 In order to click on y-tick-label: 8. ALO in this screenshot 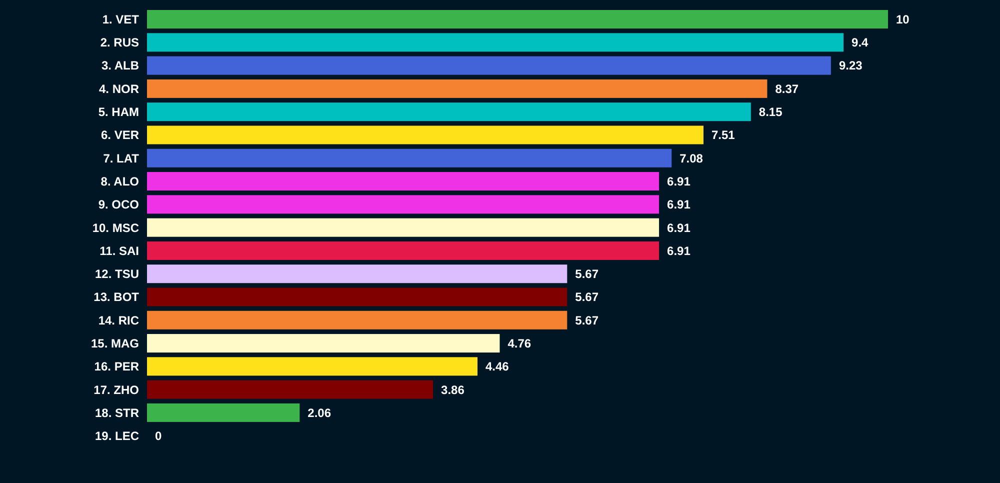, I will do `click(119, 181)`.